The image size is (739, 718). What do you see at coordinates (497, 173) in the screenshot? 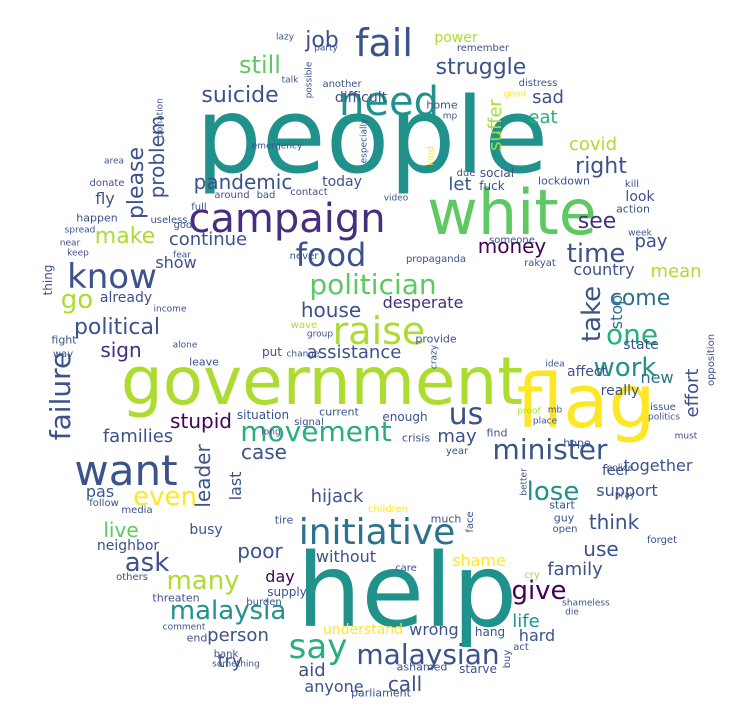
I see `word-social: social` at bounding box center [497, 173].